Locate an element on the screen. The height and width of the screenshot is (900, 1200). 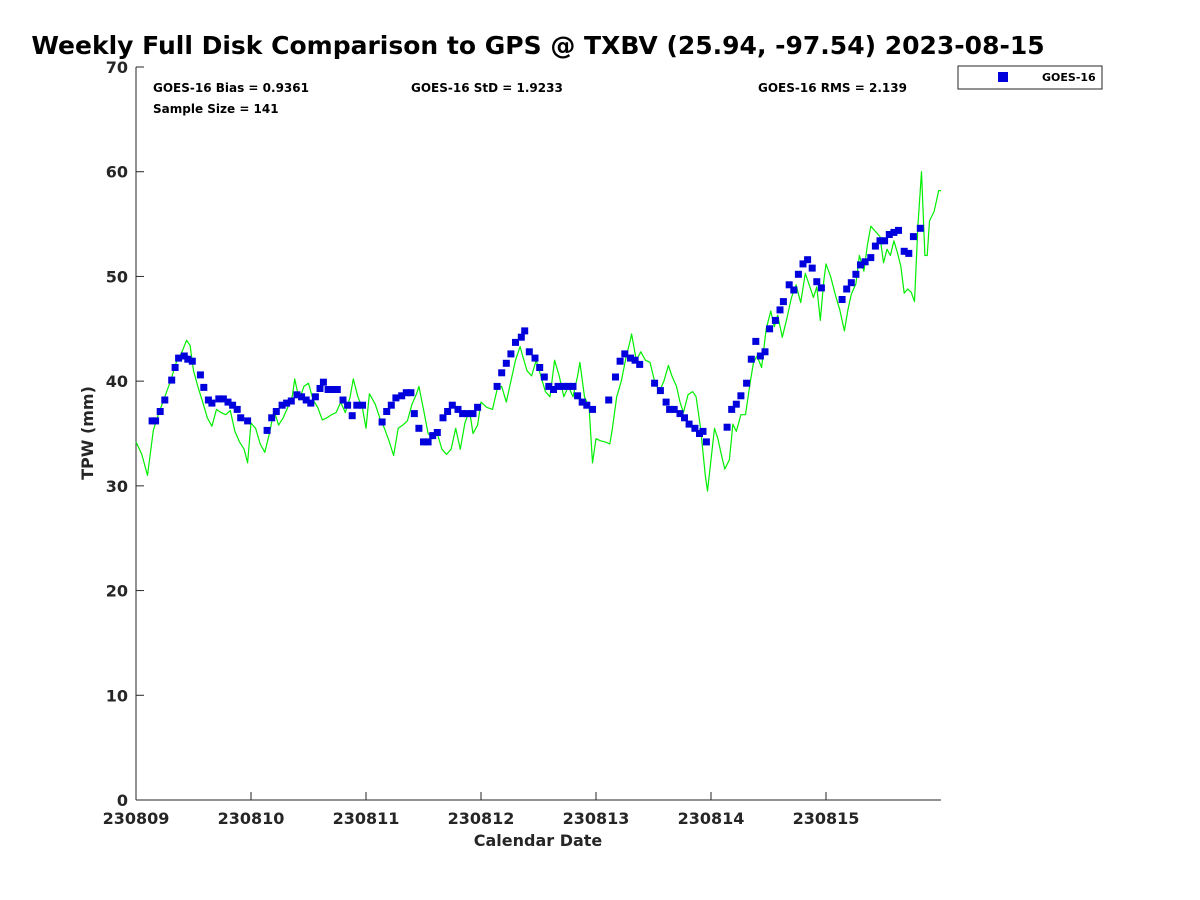
y-ticks: 0 10 20 30 40 50 60 70 is located at coordinates (125, 434).